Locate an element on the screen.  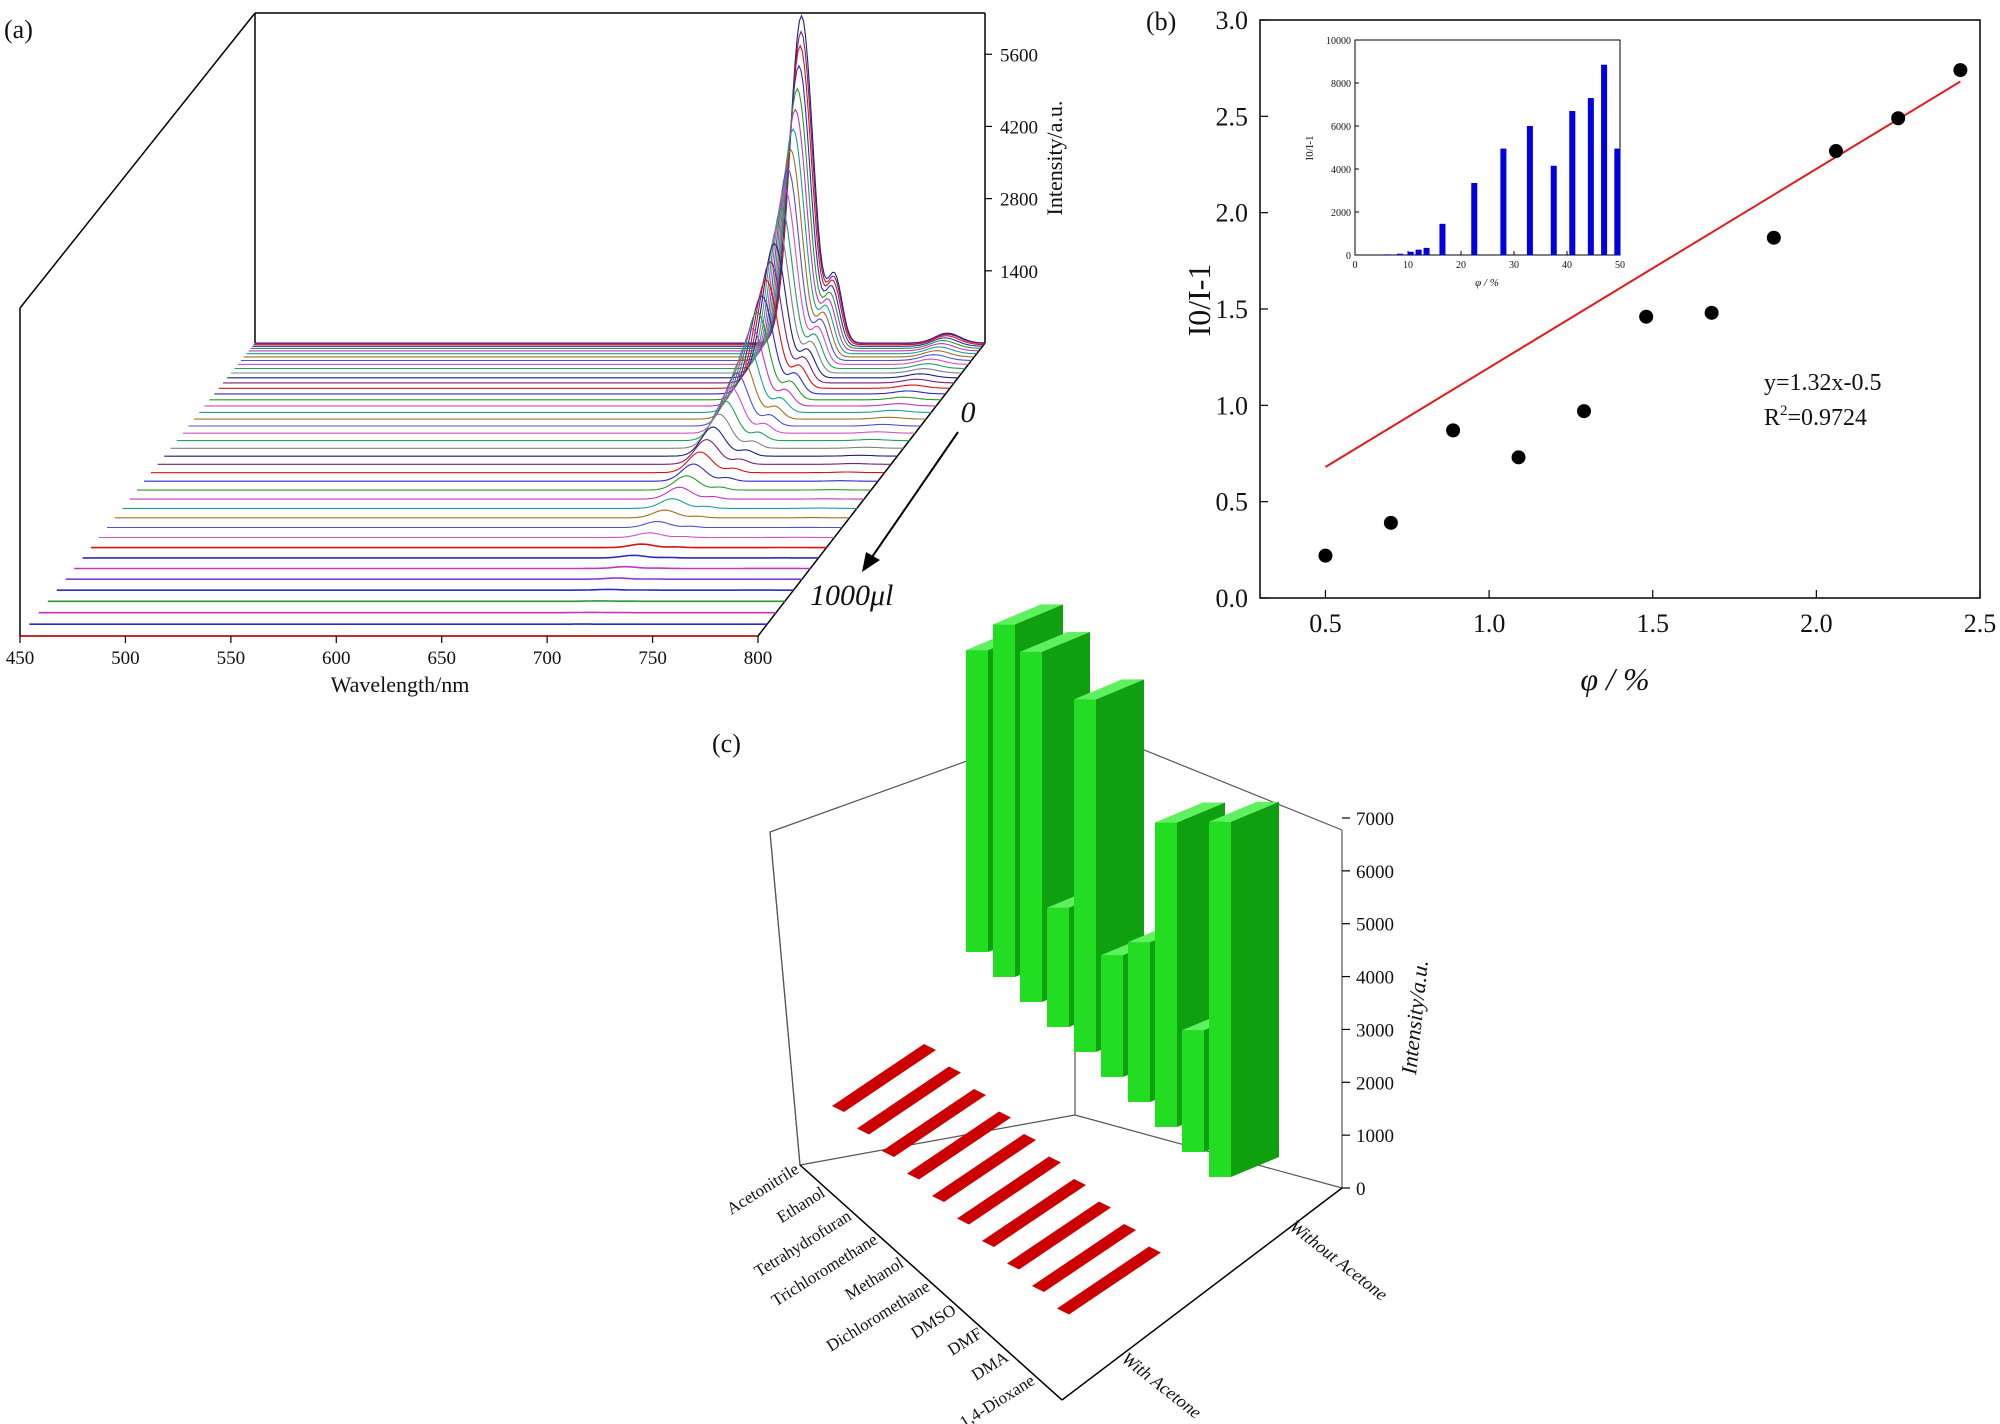
panel-b-points is located at coordinates (1643, 313).